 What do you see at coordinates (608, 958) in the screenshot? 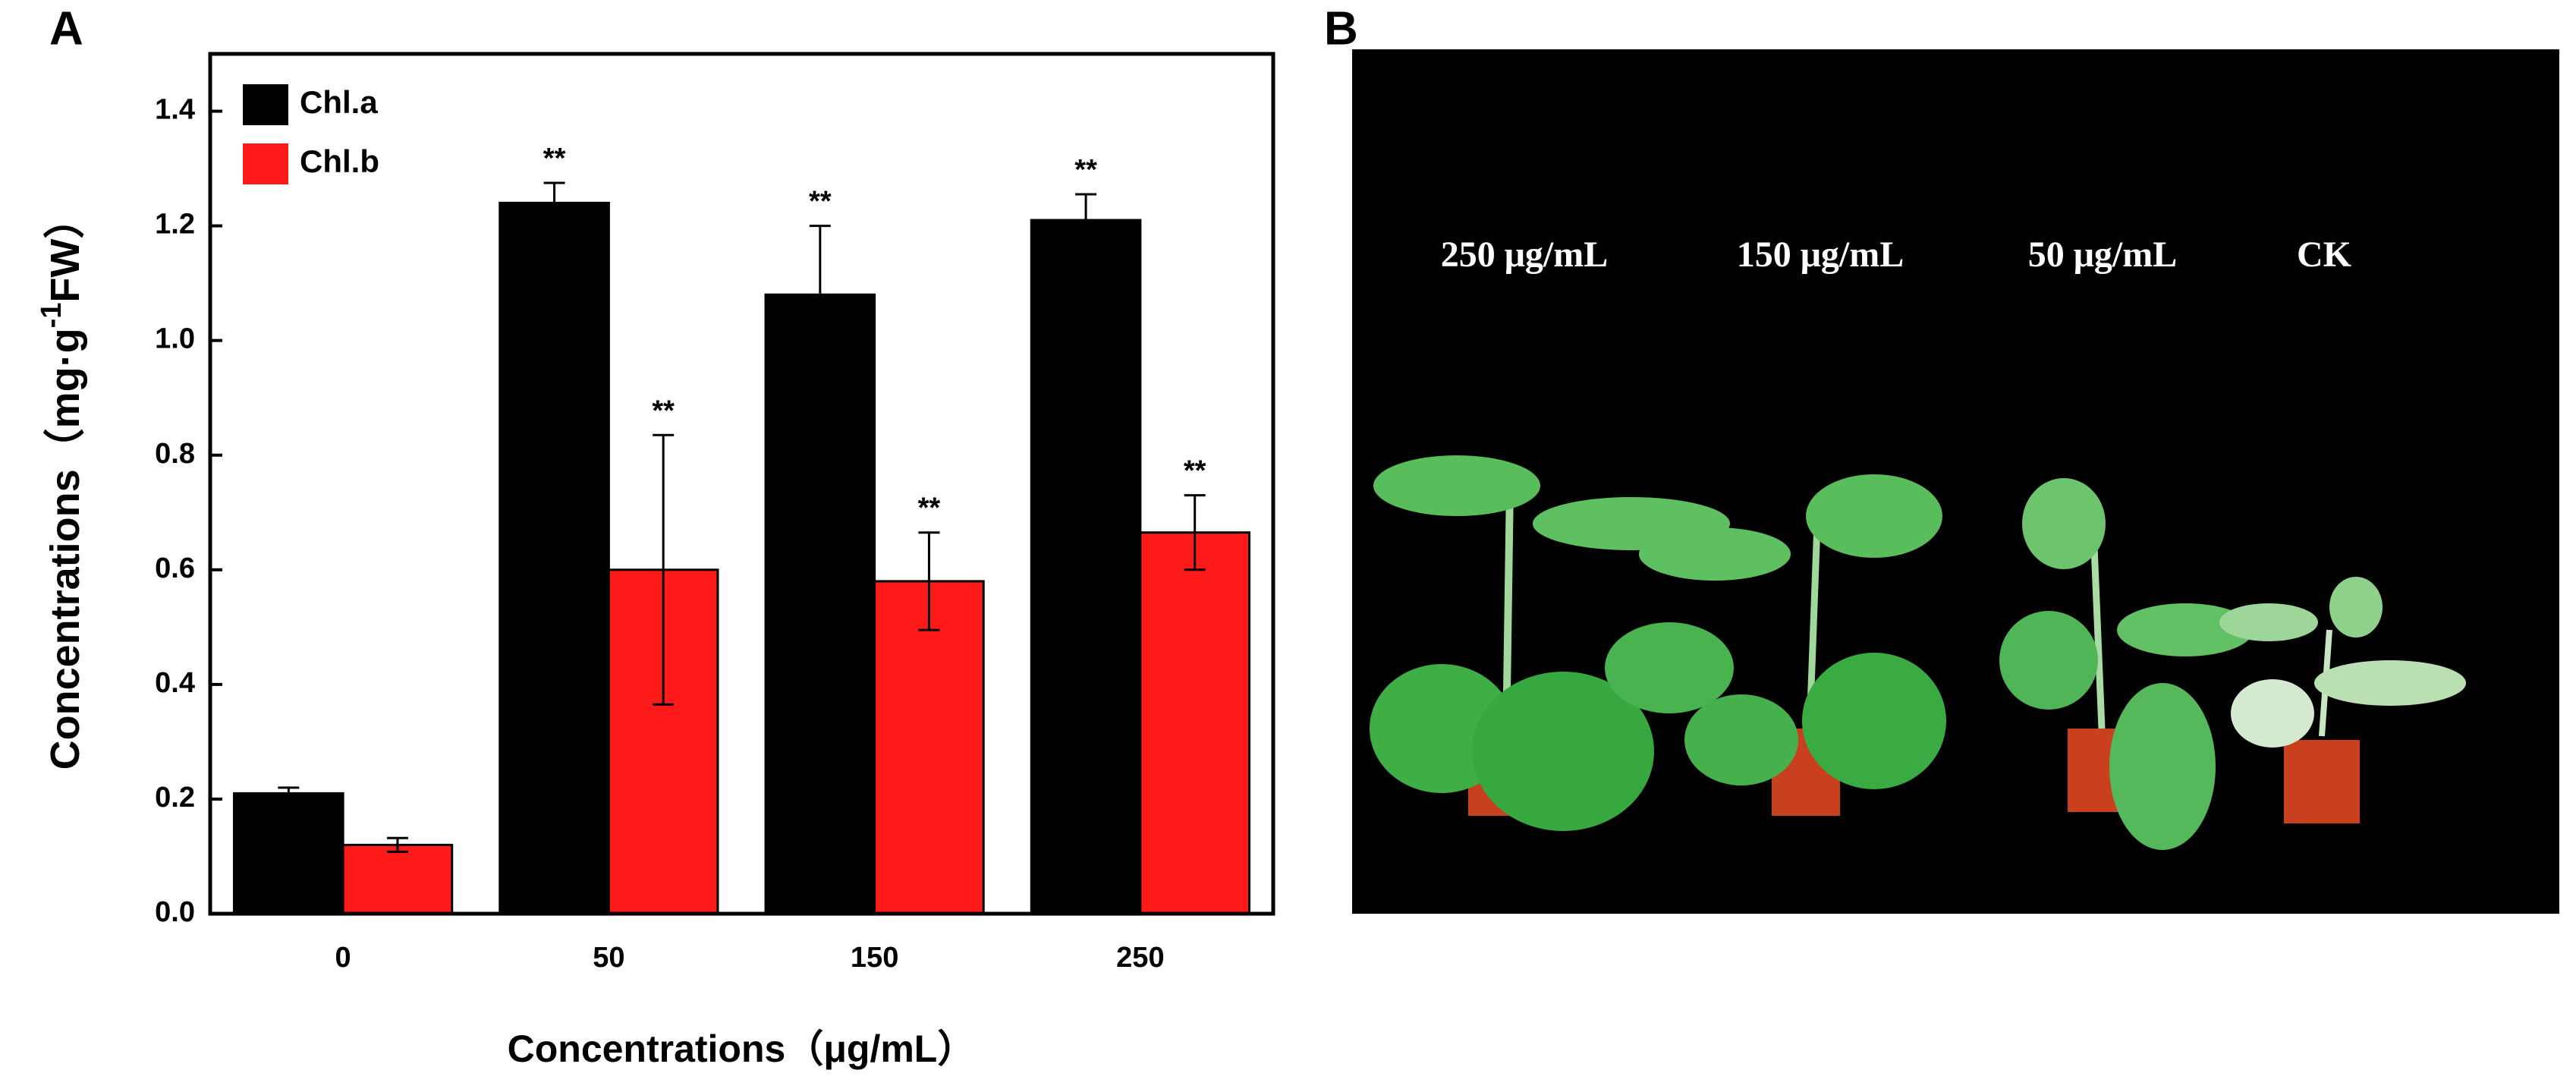
I see `x-tick-label: 50` at bounding box center [608, 958].